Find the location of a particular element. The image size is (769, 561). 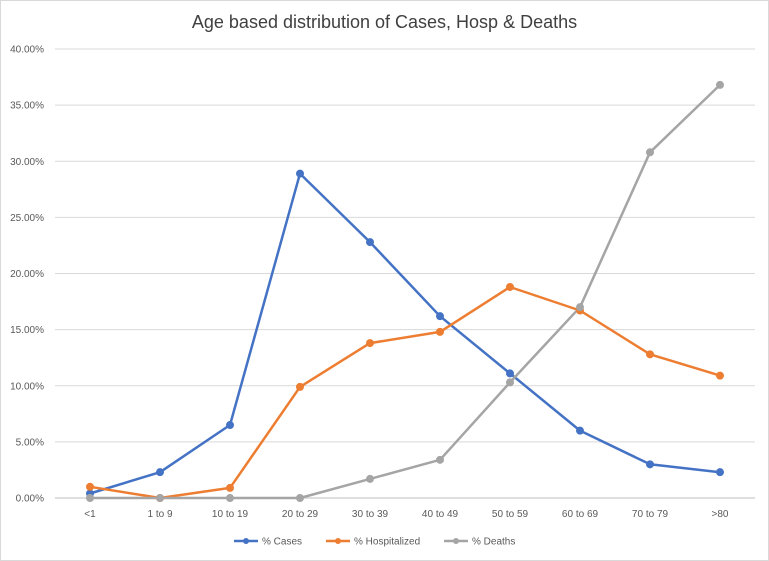

x-tick-label: >80 is located at coordinates (720, 514).